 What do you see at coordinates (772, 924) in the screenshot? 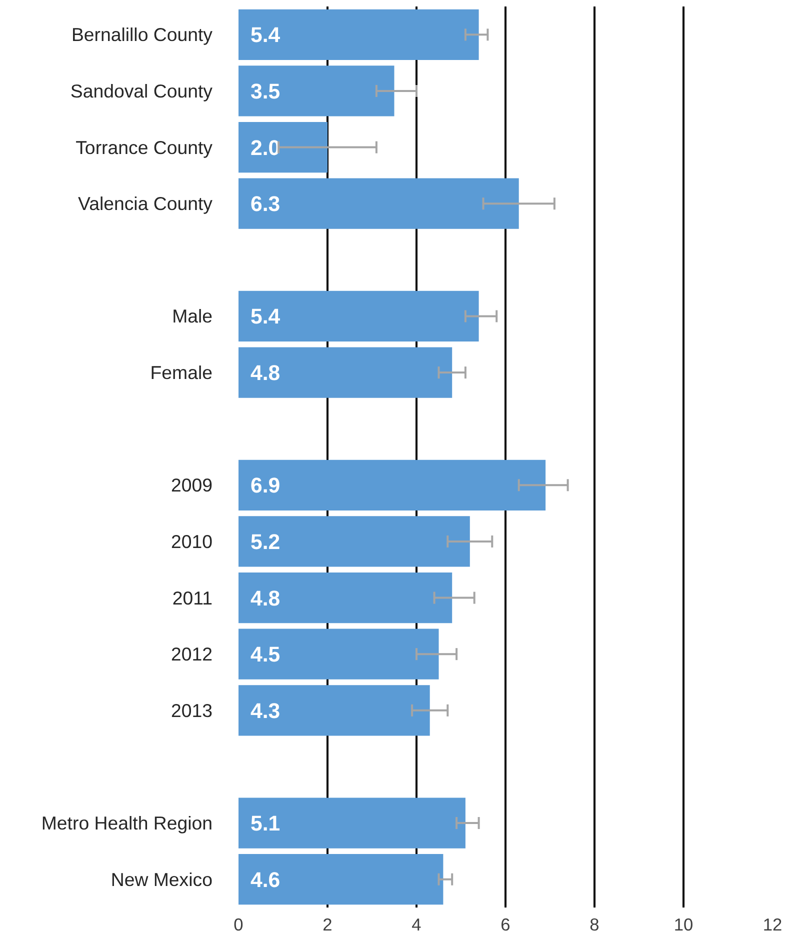
I see `x-tick-label: 12` at bounding box center [772, 924].